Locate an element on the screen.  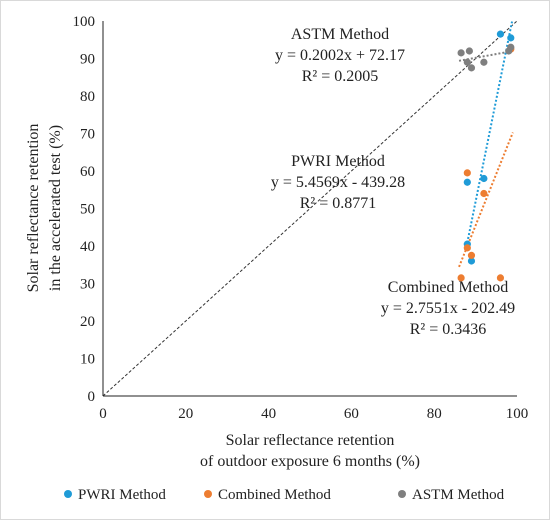
trendline-layer is located at coordinates (486, 144).